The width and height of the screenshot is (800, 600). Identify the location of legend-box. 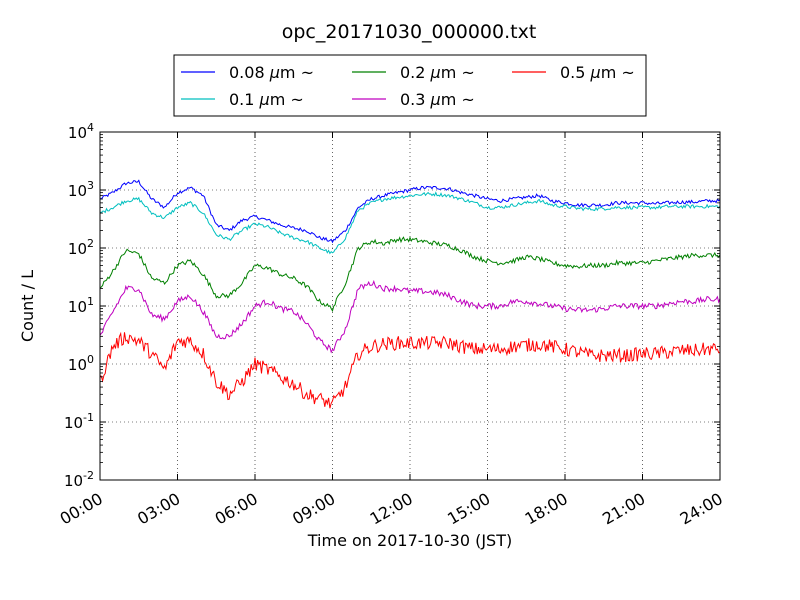
(410, 85).